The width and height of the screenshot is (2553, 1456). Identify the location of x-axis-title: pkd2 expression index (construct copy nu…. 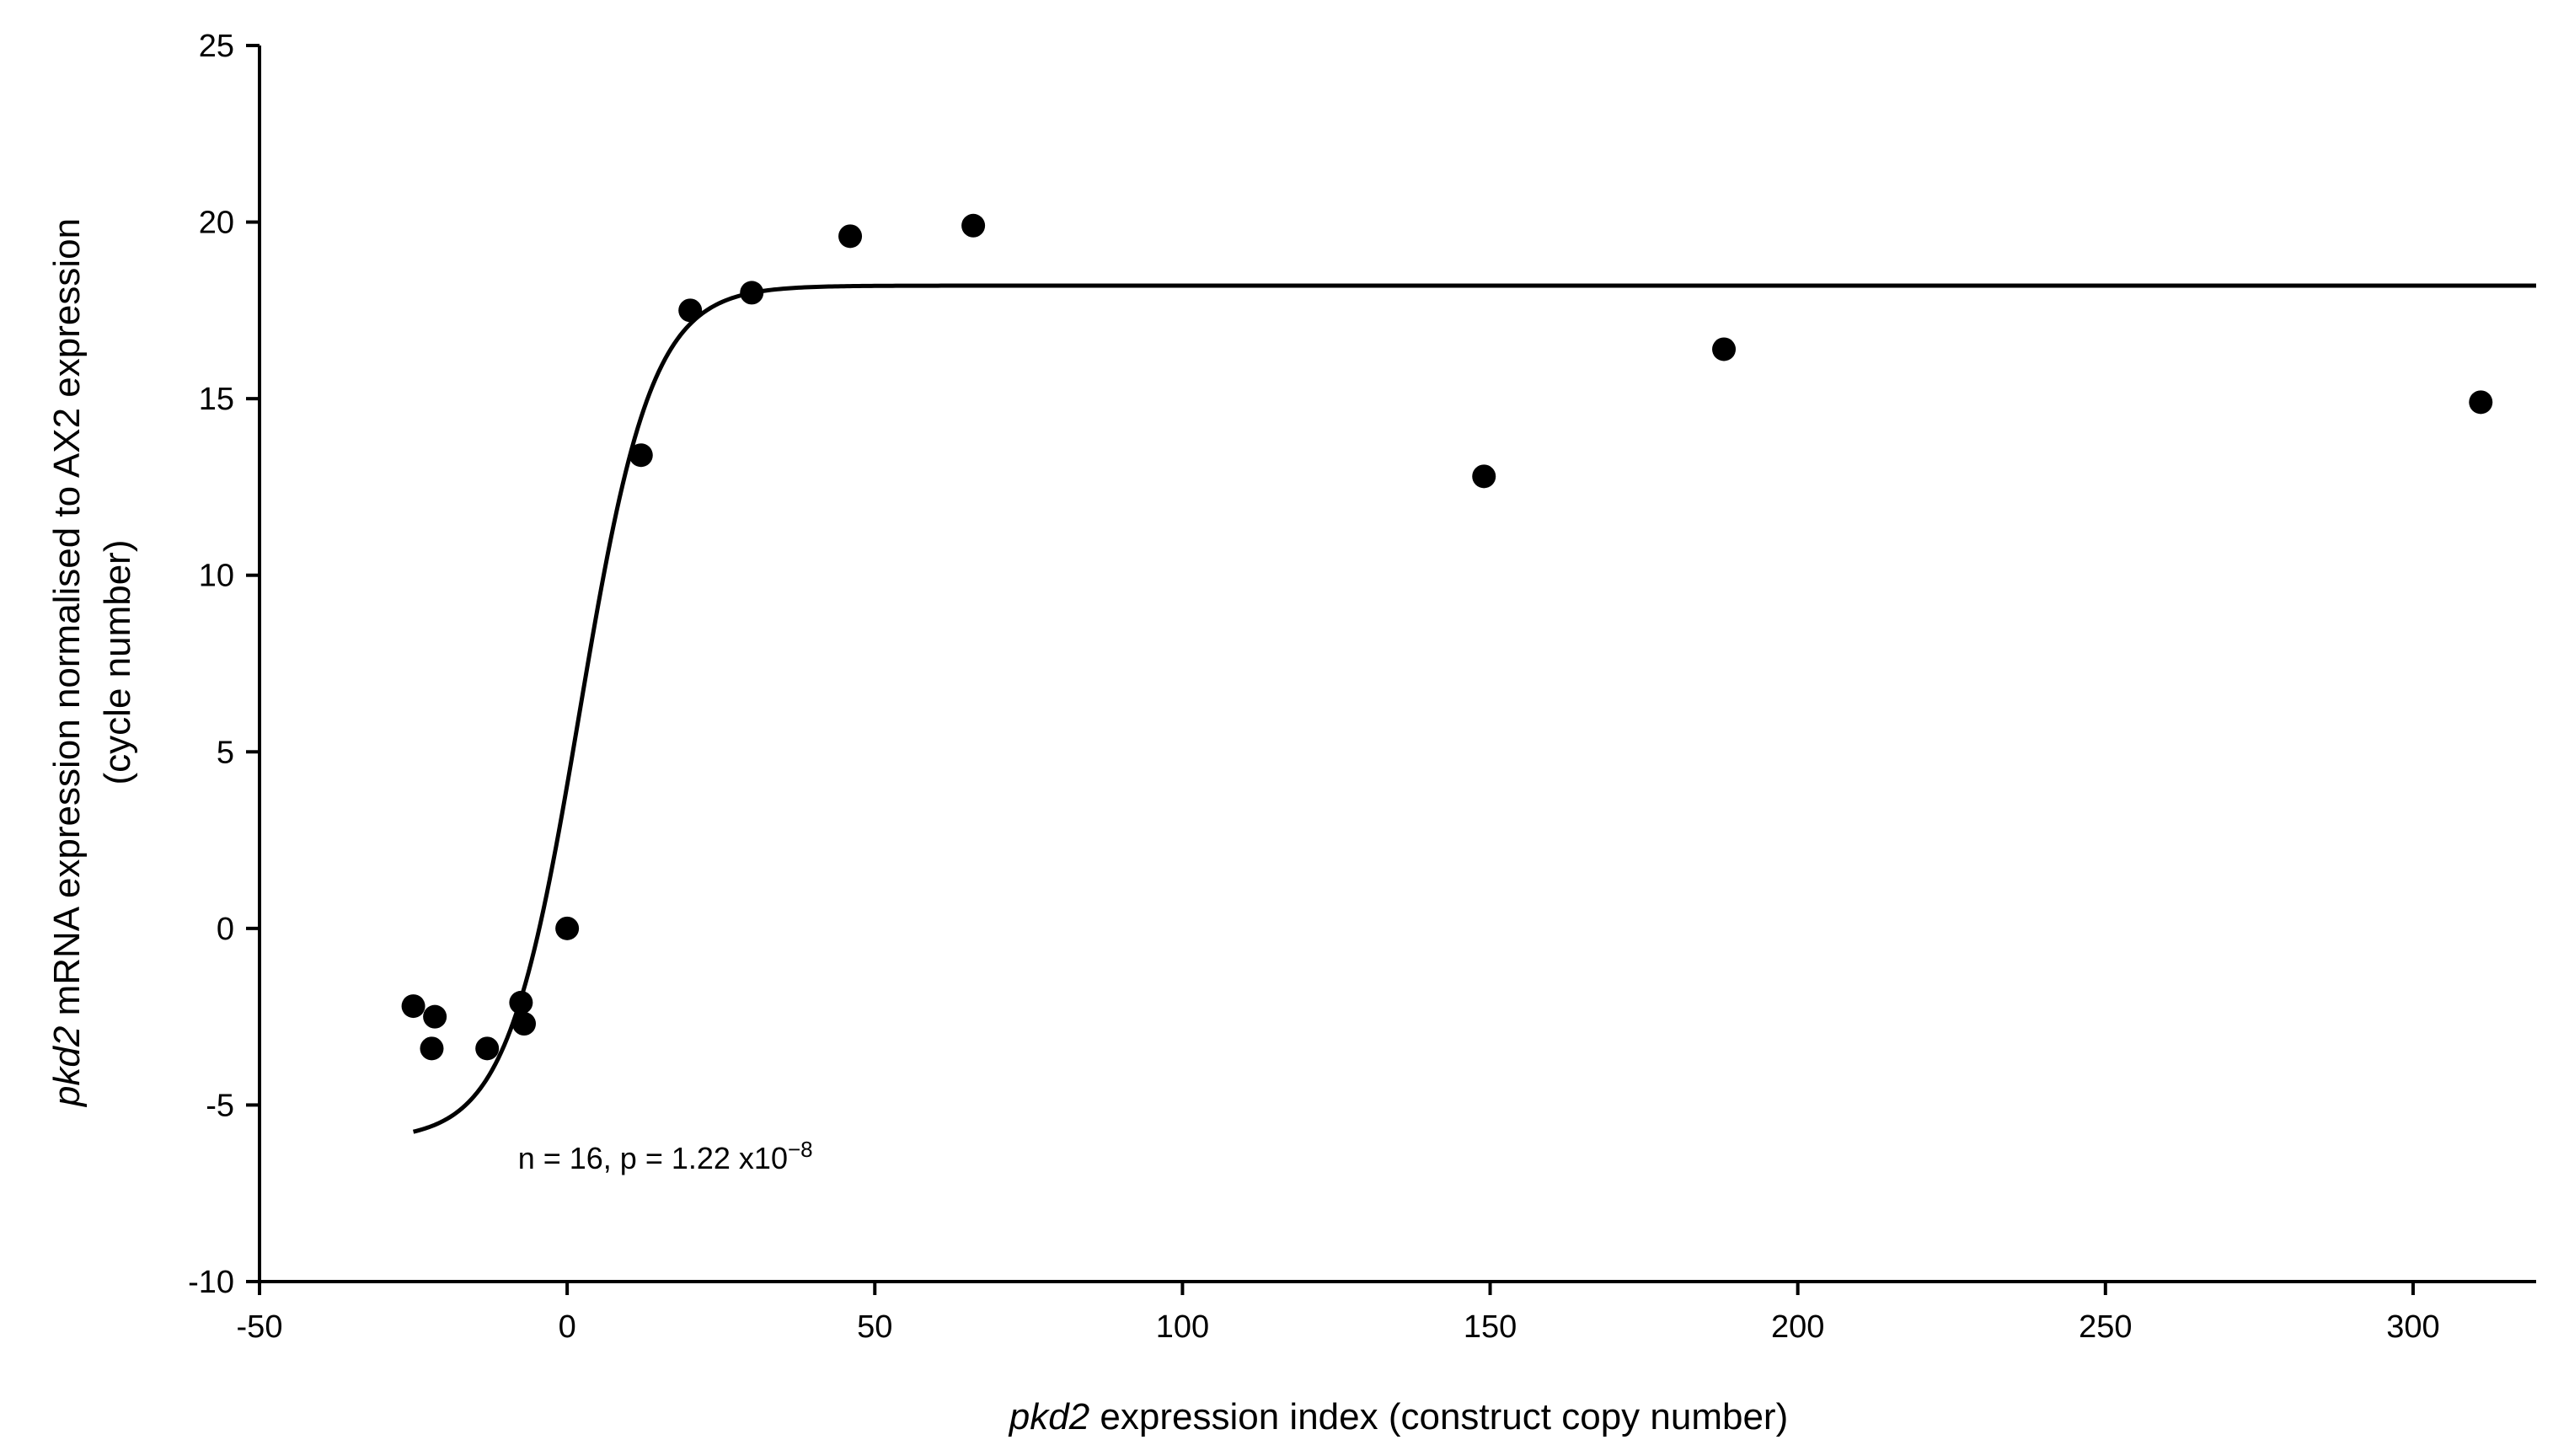
(1398, 1416).